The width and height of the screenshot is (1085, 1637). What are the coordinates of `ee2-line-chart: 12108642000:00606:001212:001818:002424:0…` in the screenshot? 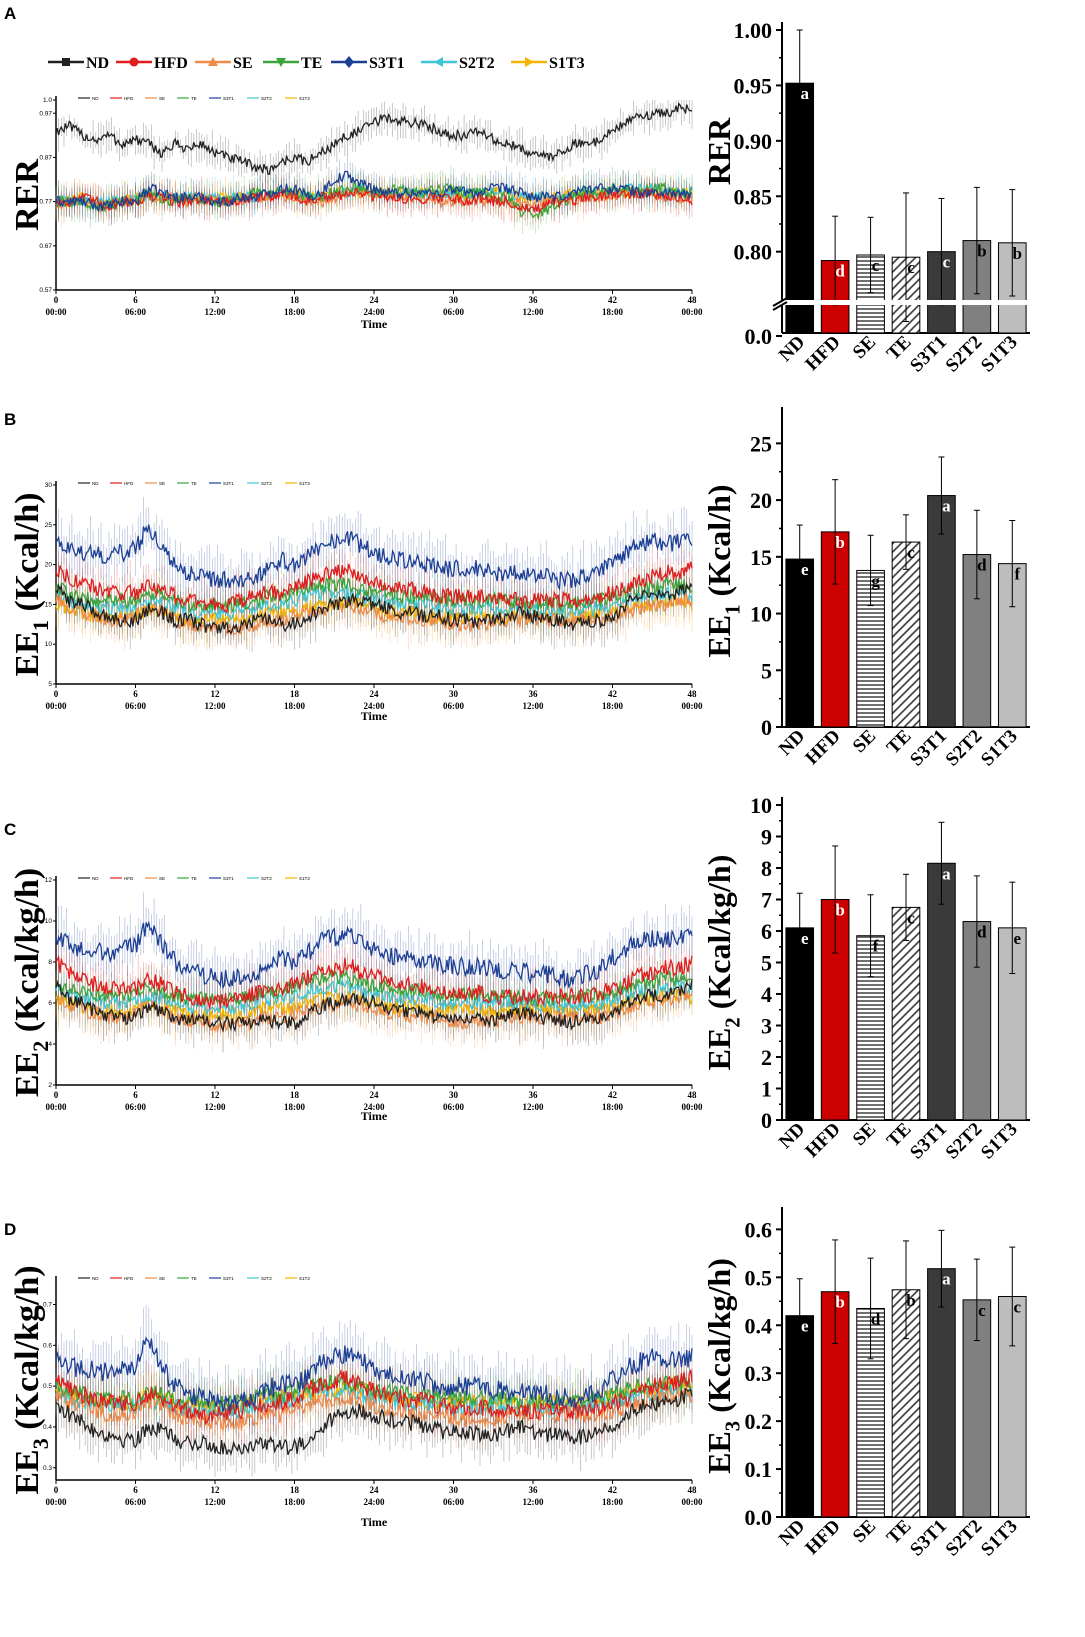 It's located at (356, 995).